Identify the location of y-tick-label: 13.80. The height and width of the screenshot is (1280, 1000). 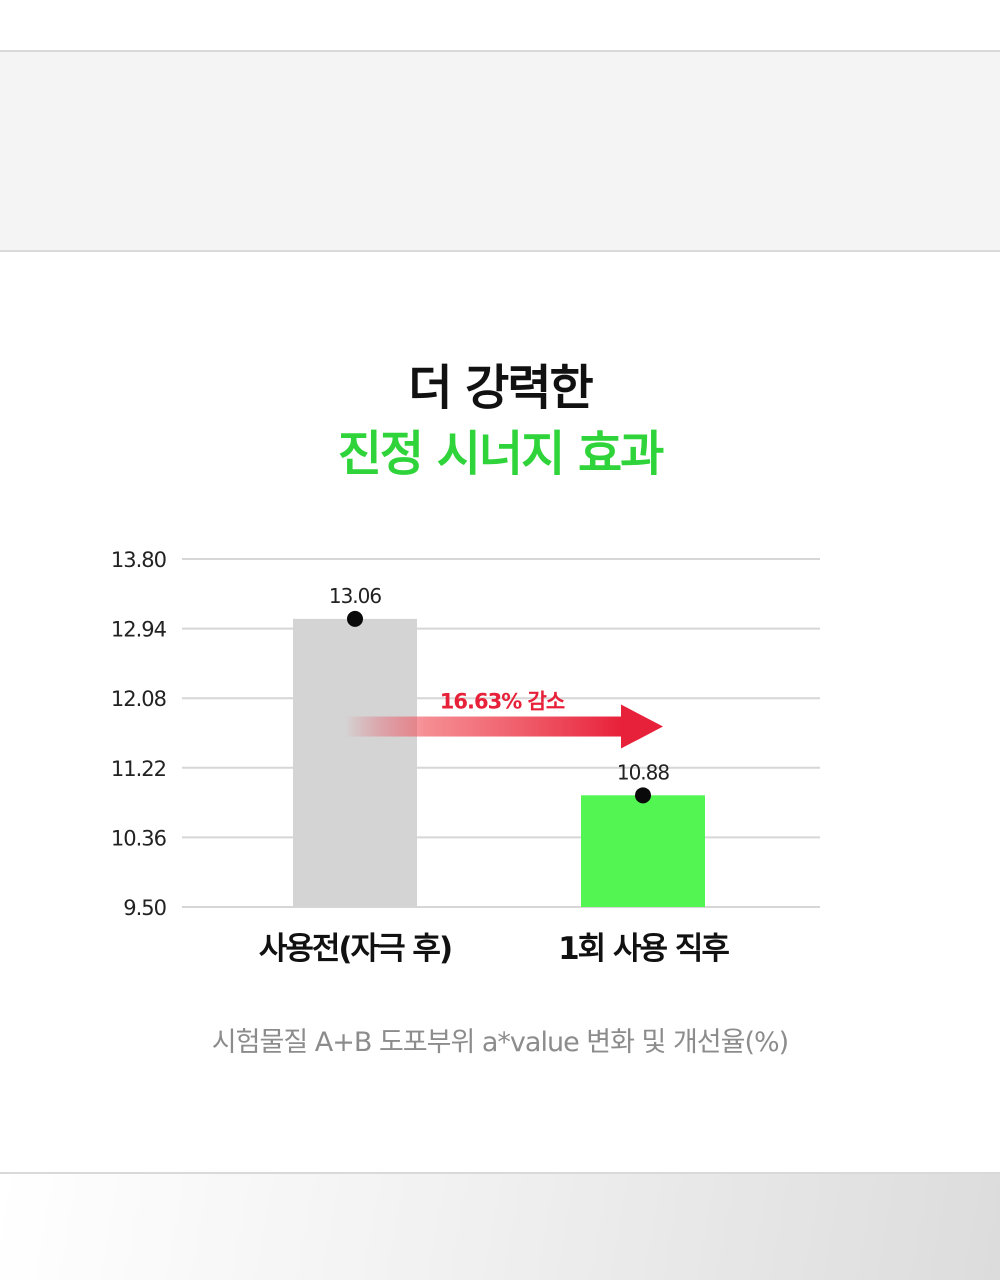
(138, 560).